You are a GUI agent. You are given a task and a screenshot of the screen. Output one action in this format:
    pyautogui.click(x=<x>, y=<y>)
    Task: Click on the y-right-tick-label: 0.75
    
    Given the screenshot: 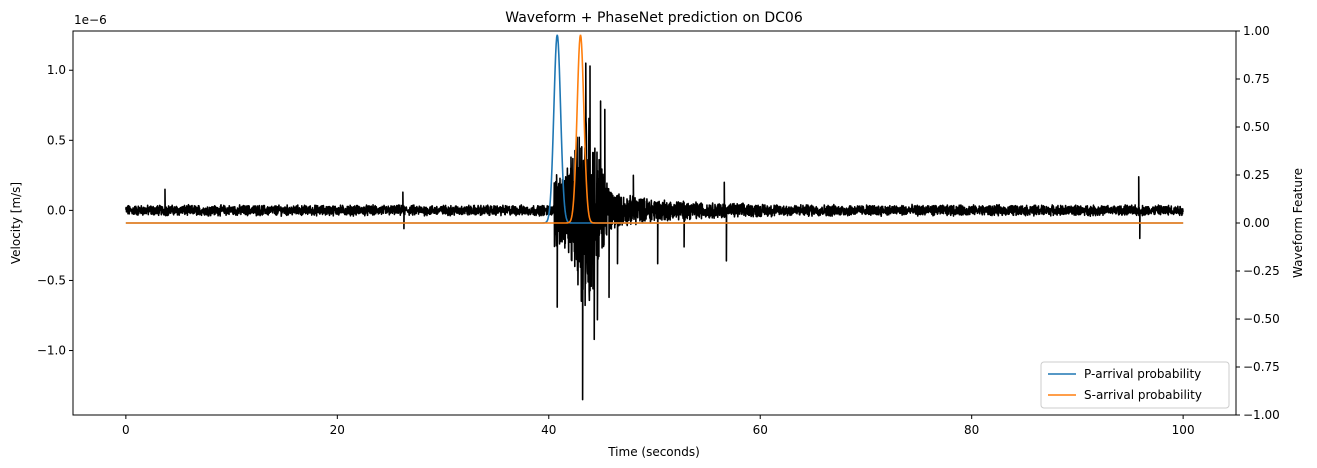 What is the action you would take?
    pyautogui.click(x=1256, y=79)
    